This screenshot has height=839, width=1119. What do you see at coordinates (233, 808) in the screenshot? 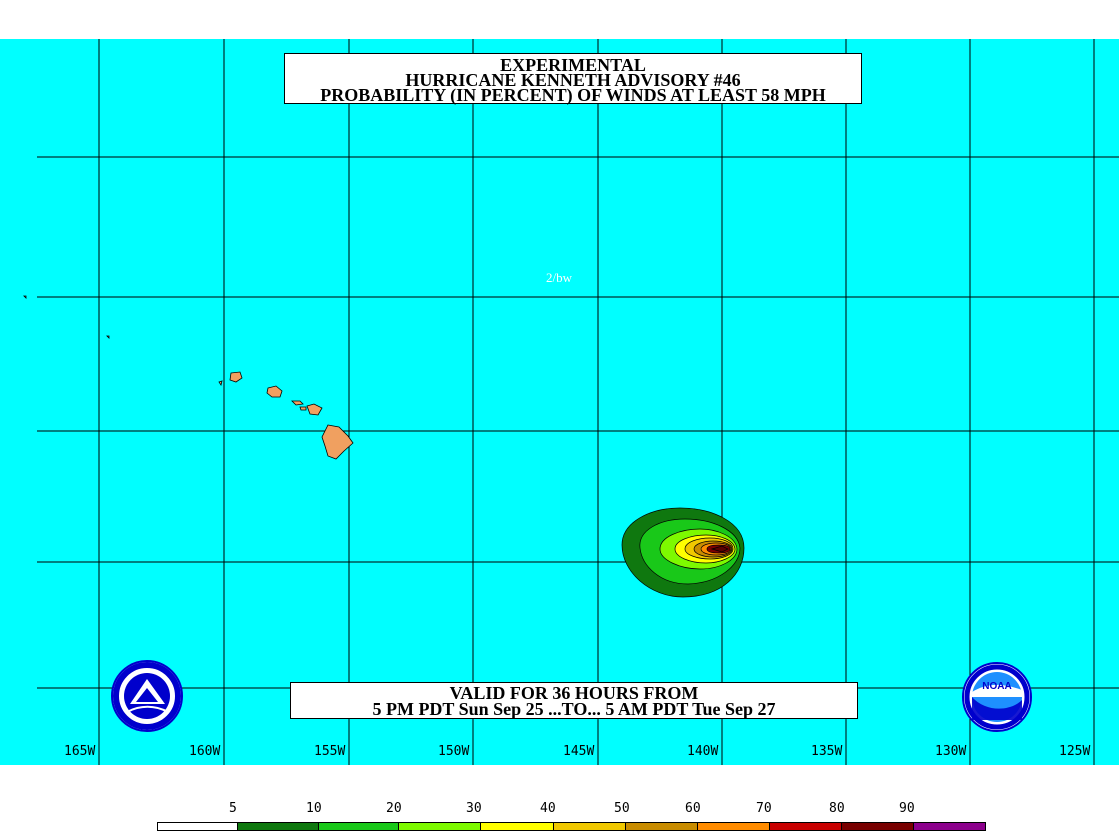
I see `legend-label-5: 5` at bounding box center [233, 808].